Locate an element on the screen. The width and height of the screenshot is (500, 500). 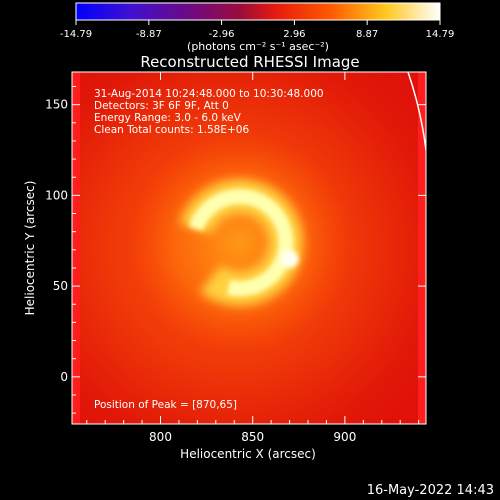
annotation-line: 31-Aug-2014 10:24:48.000 to 10:30:48.000 is located at coordinates (209, 94).